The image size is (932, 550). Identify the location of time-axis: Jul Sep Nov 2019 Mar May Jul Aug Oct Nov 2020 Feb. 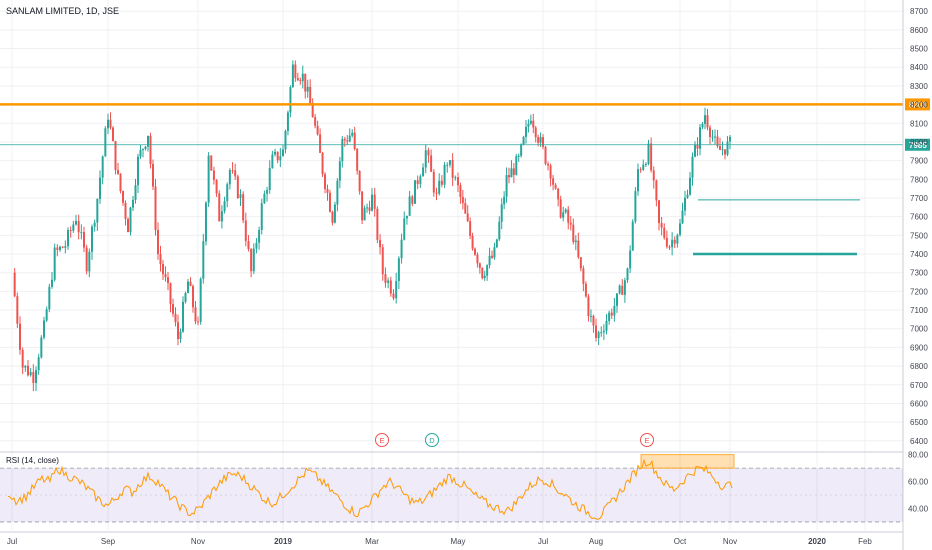
(451, 538).